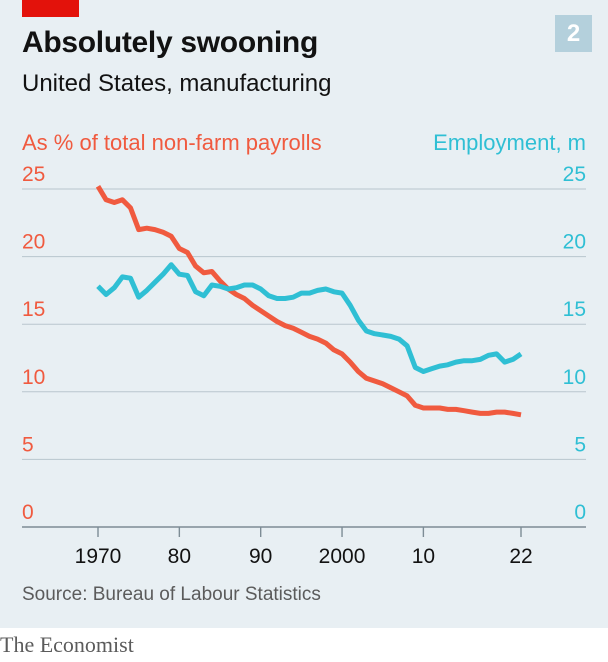 The width and height of the screenshot is (608, 662). Describe the element at coordinates (179, 556) in the screenshot. I see `x-tick-label: 80` at that location.